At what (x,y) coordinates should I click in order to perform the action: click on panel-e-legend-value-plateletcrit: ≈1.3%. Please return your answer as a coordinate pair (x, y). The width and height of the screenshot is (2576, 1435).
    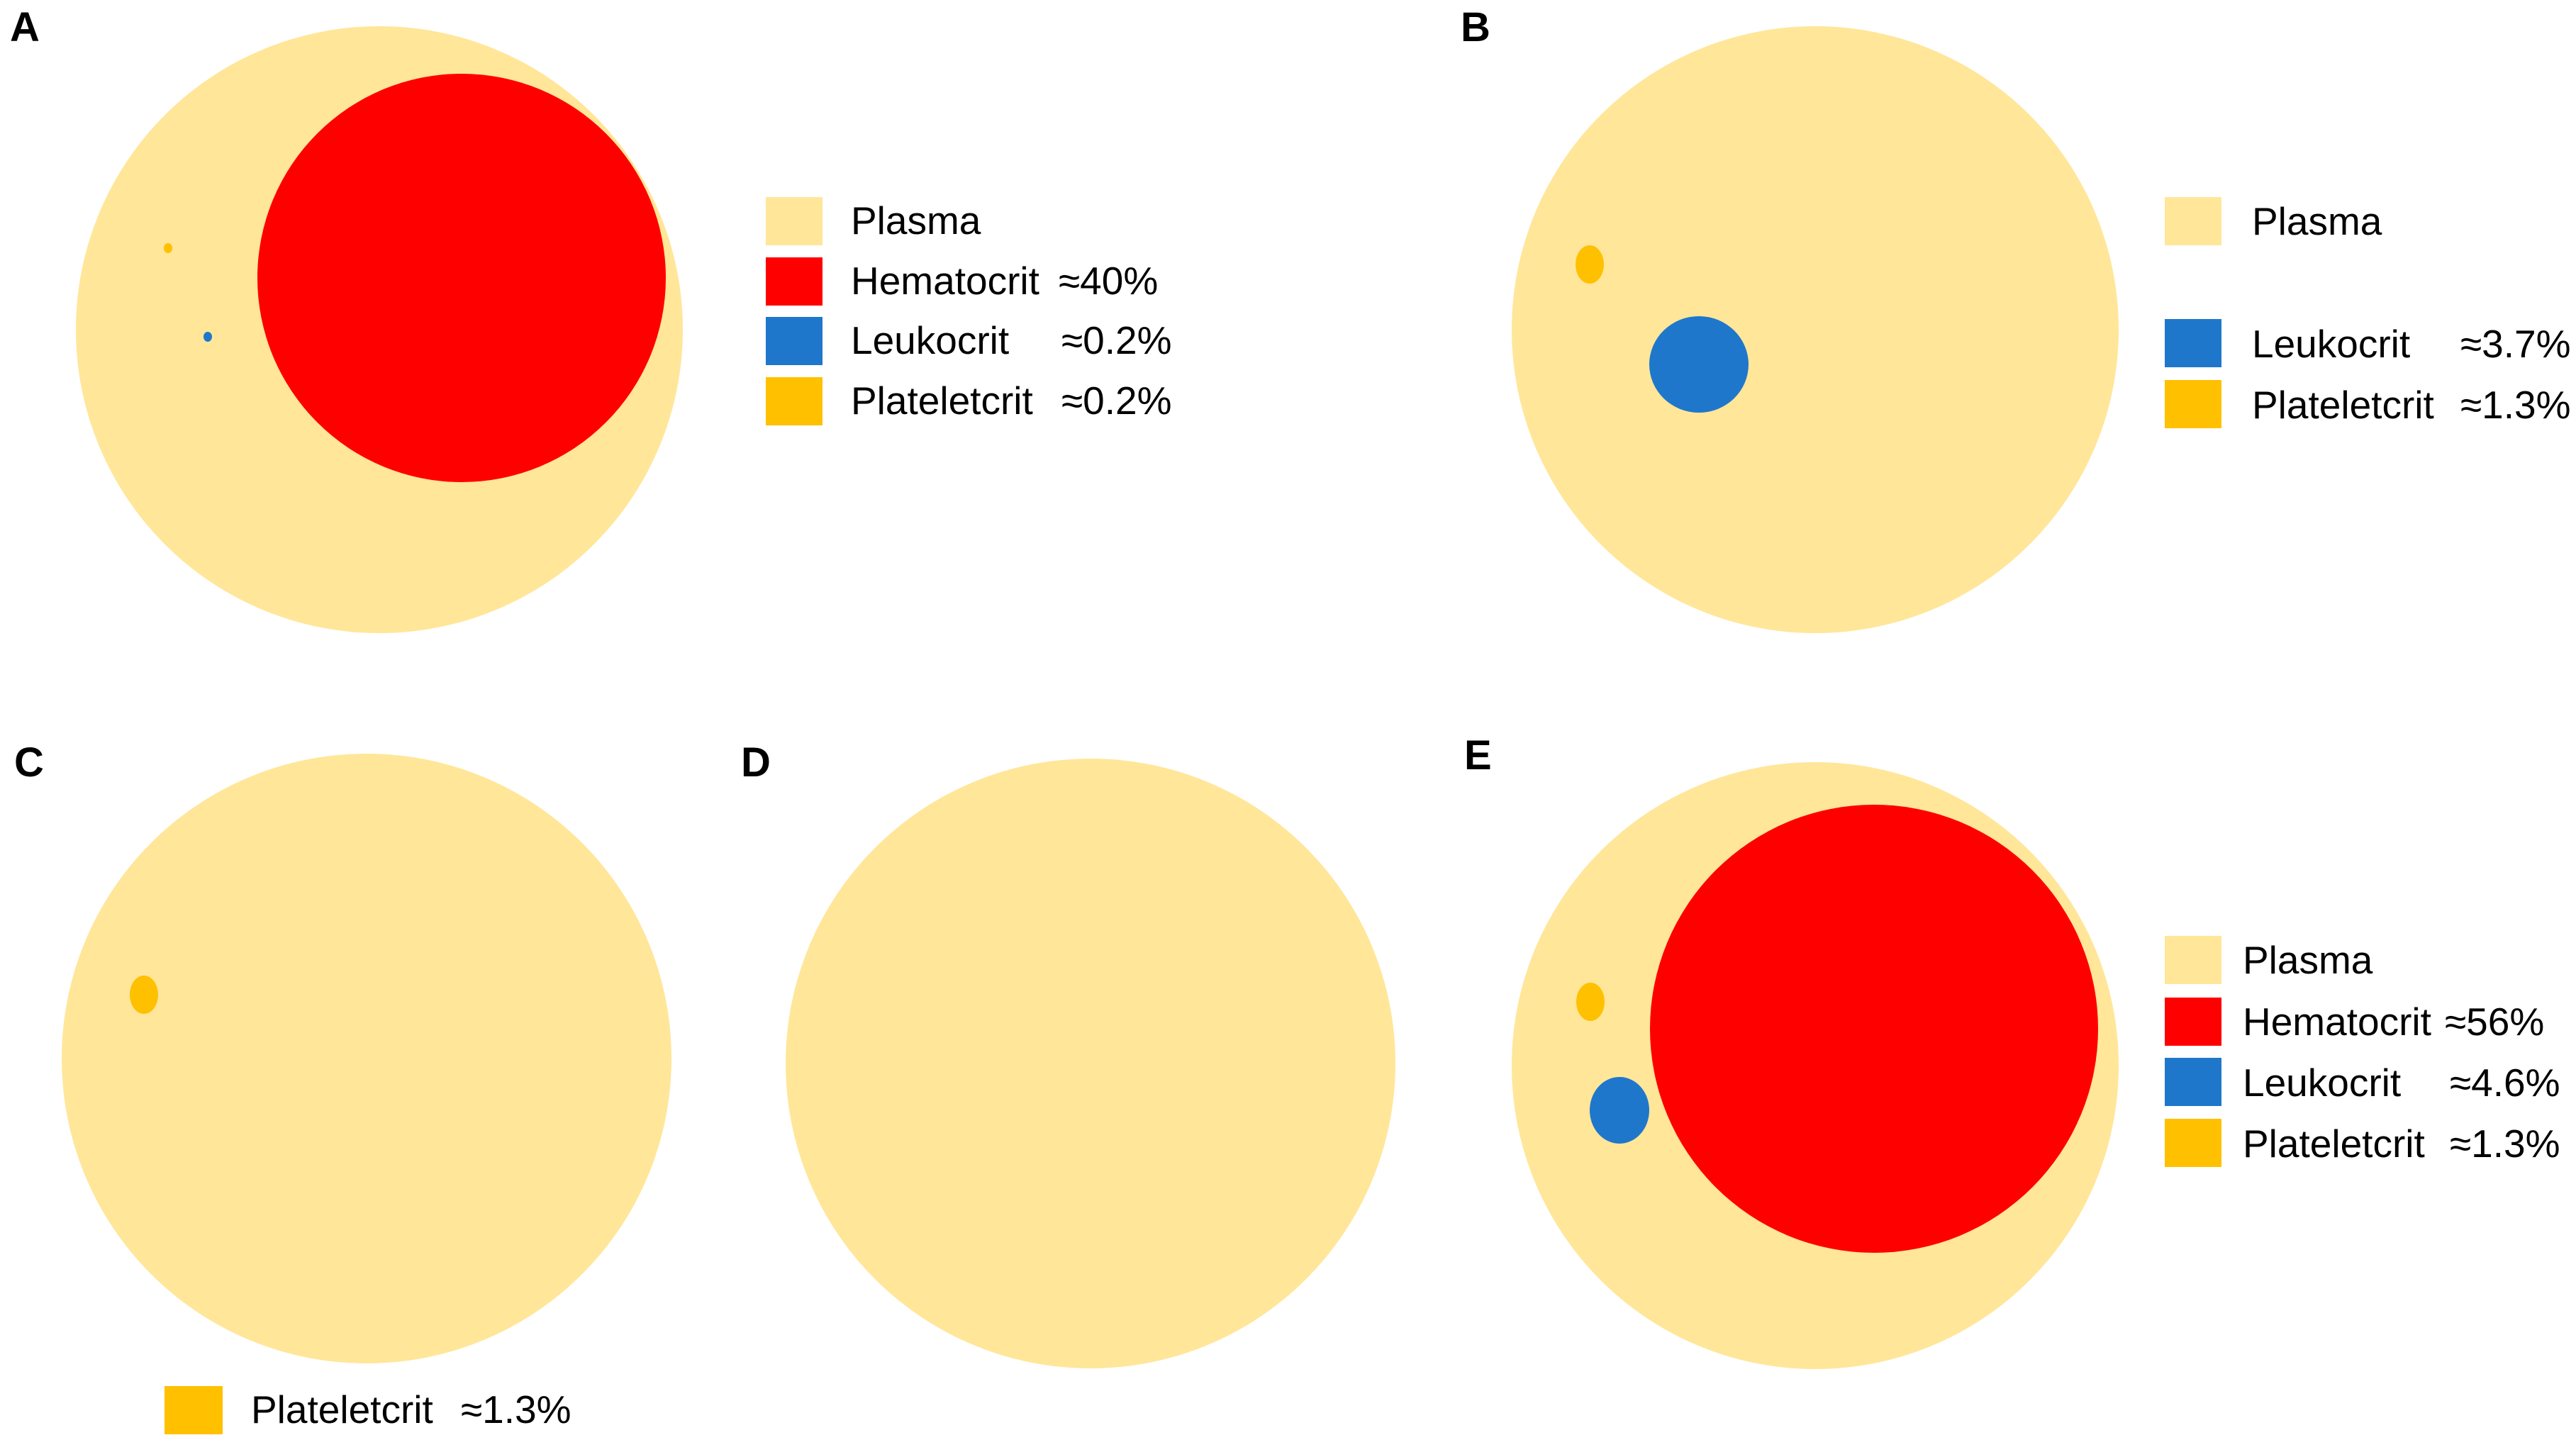
    Looking at the image, I should click on (2505, 1144).